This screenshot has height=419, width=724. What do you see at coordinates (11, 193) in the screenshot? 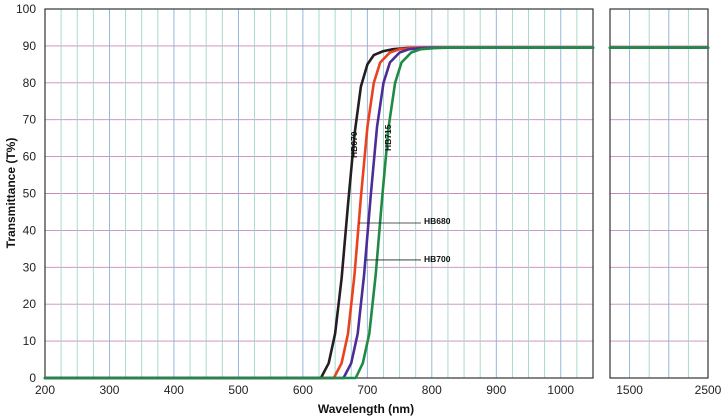
I see `y-axis-title: Transmittance (T%)` at bounding box center [11, 193].